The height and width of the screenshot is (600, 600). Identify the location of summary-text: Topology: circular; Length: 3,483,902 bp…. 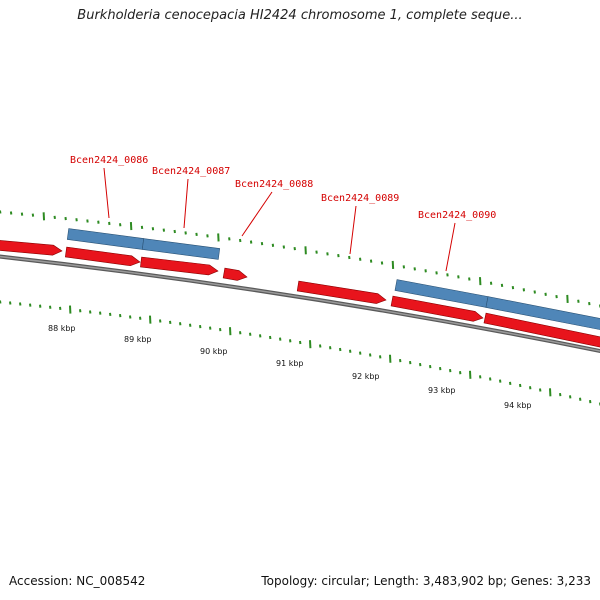
(426, 581).